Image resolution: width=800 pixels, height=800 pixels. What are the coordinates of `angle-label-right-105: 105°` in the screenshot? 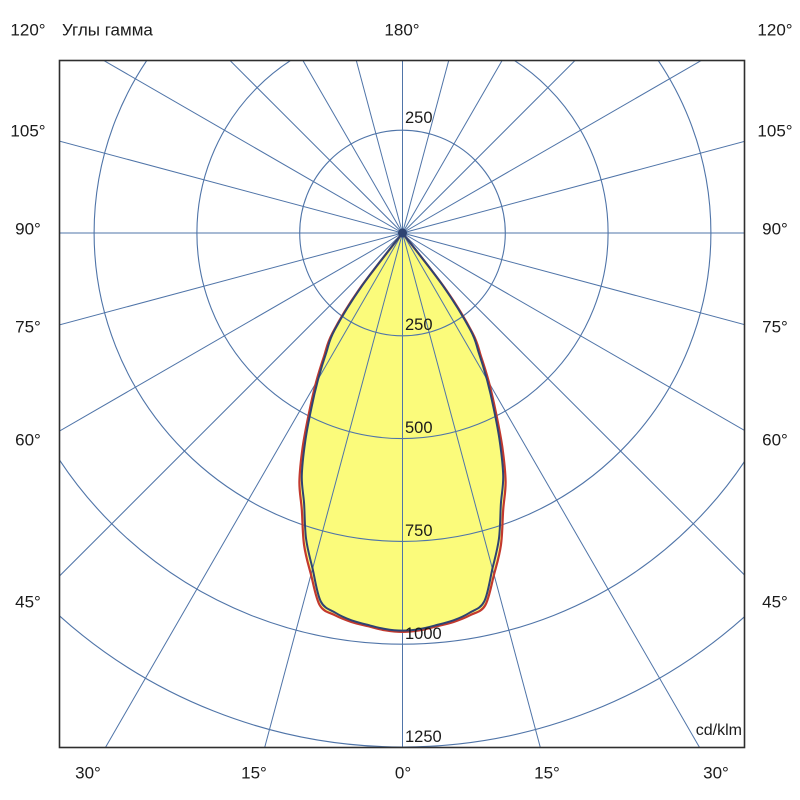 It's located at (775, 131).